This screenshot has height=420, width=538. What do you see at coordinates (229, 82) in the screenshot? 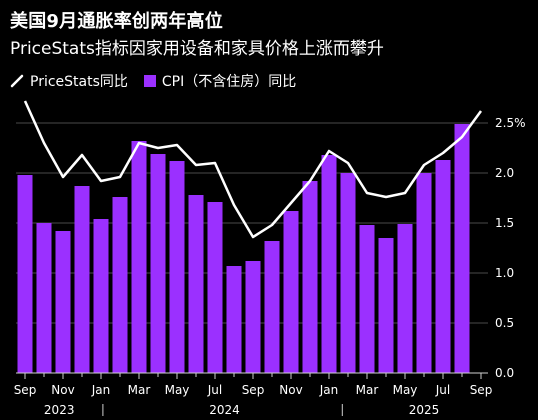
I see `legend-label-bar: CPI（不含住房）同比` at bounding box center [229, 82].